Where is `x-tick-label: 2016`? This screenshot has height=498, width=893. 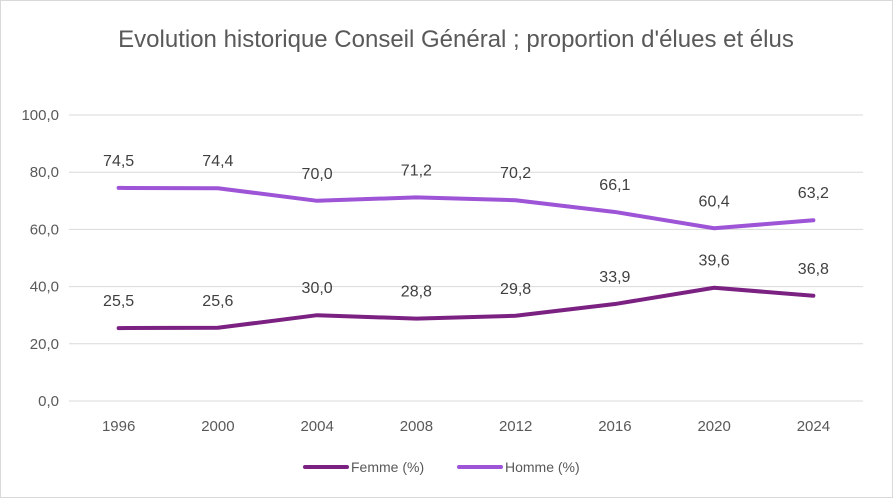 x-tick-label: 2016 is located at coordinates (614, 426).